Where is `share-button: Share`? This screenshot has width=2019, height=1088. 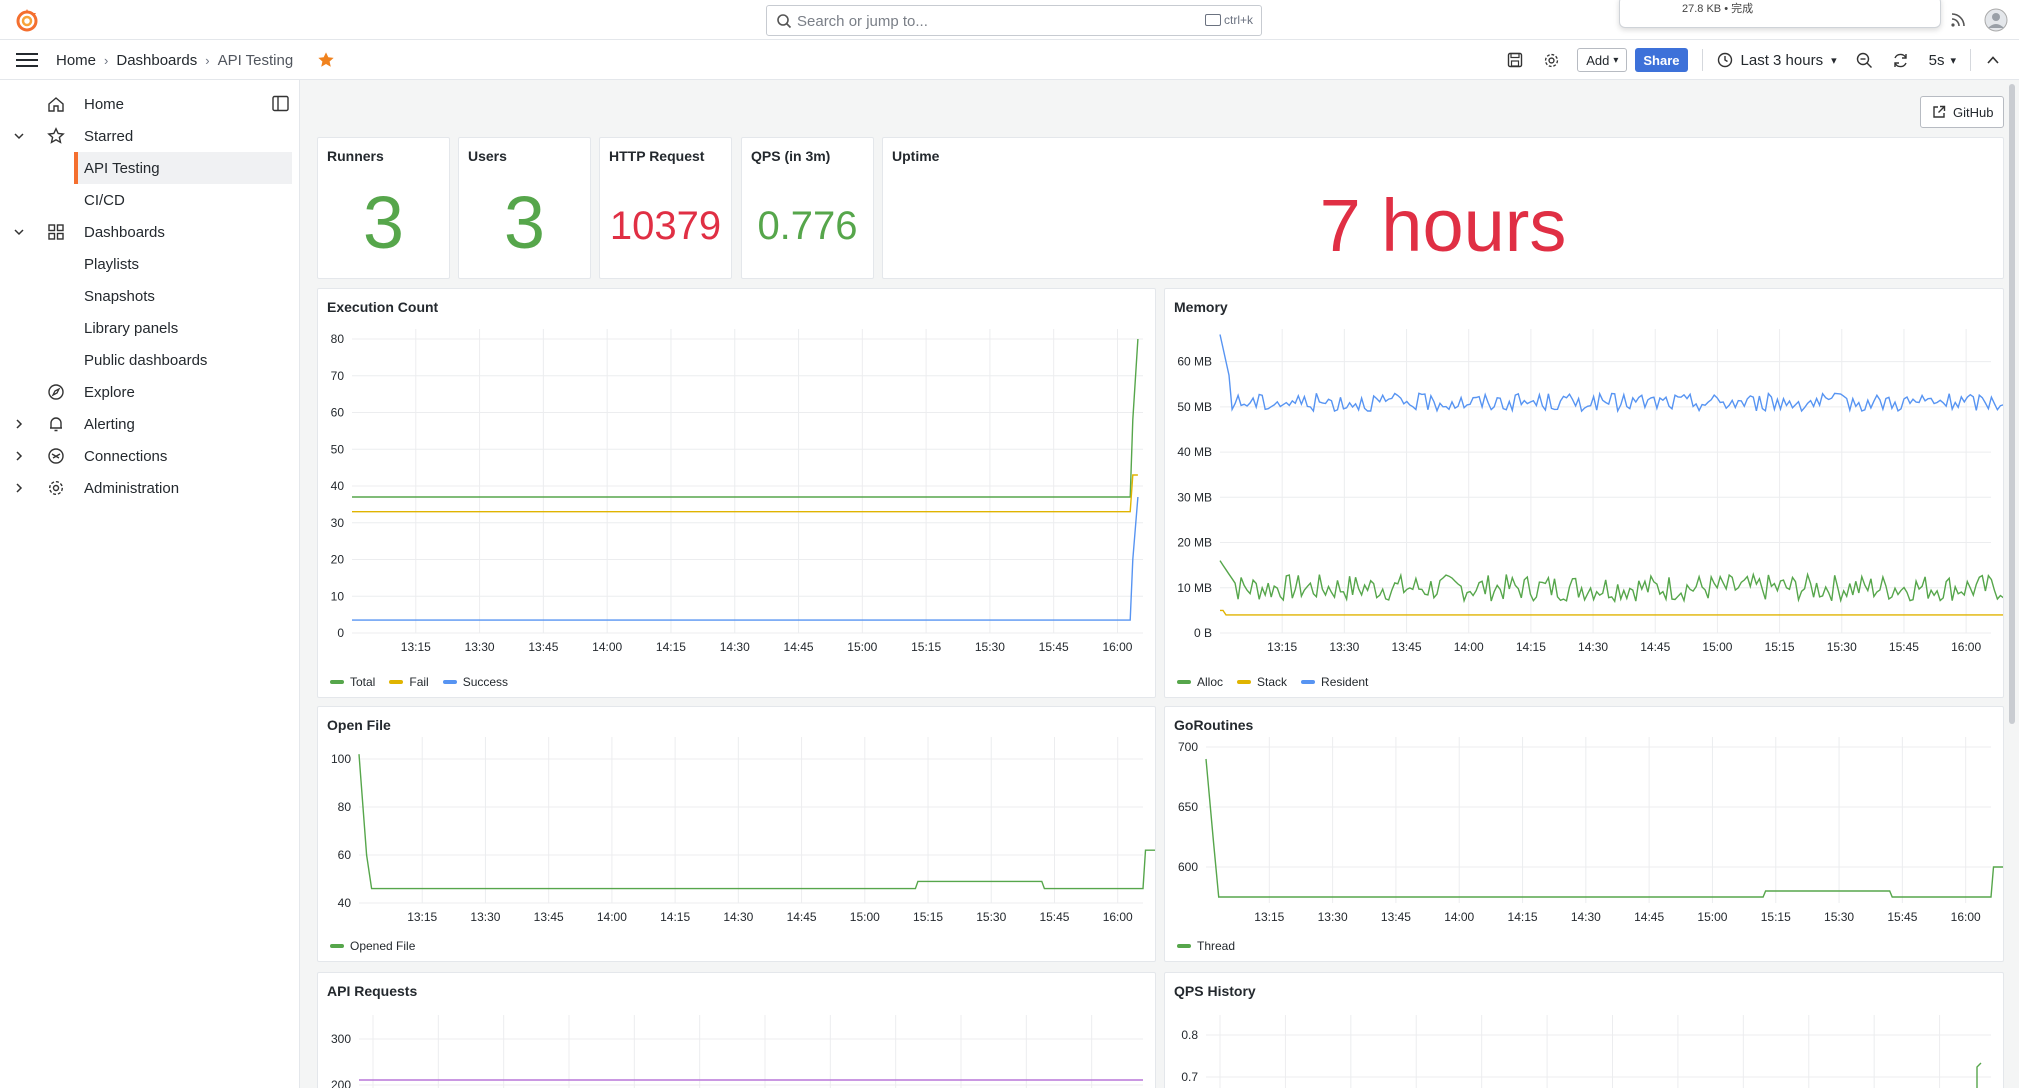 share-button: Share is located at coordinates (1661, 60).